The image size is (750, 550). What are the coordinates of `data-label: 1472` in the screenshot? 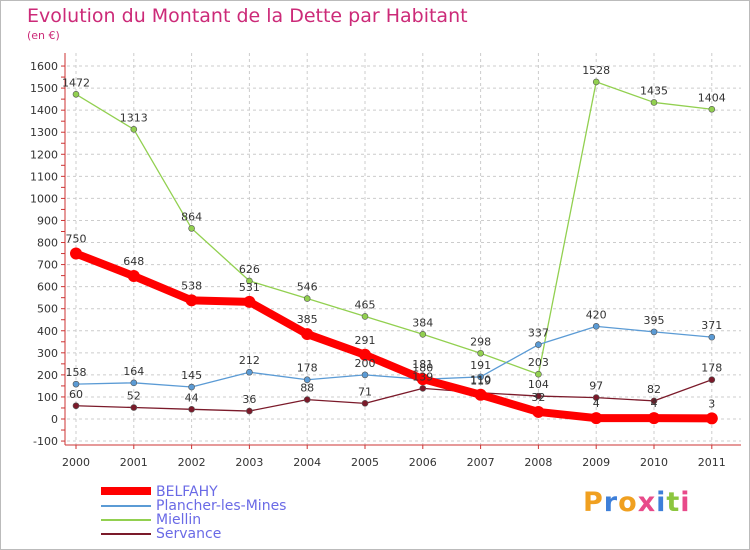 It's located at (76, 82).